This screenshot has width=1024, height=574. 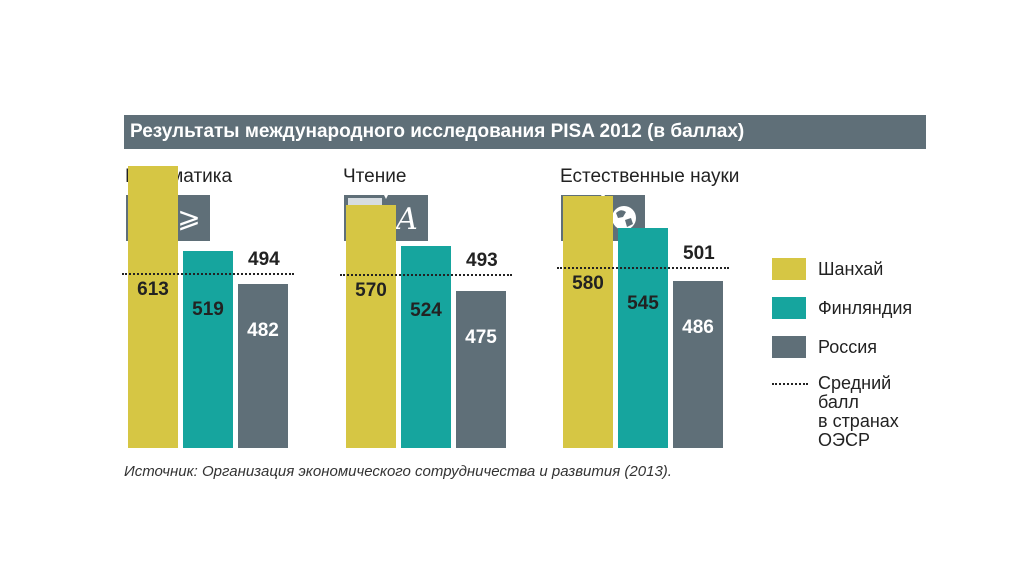 What do you see at coordinates (426, 311) in the screenshot?
I see `bar-value-label: 524` at bounding box center [426, 311].